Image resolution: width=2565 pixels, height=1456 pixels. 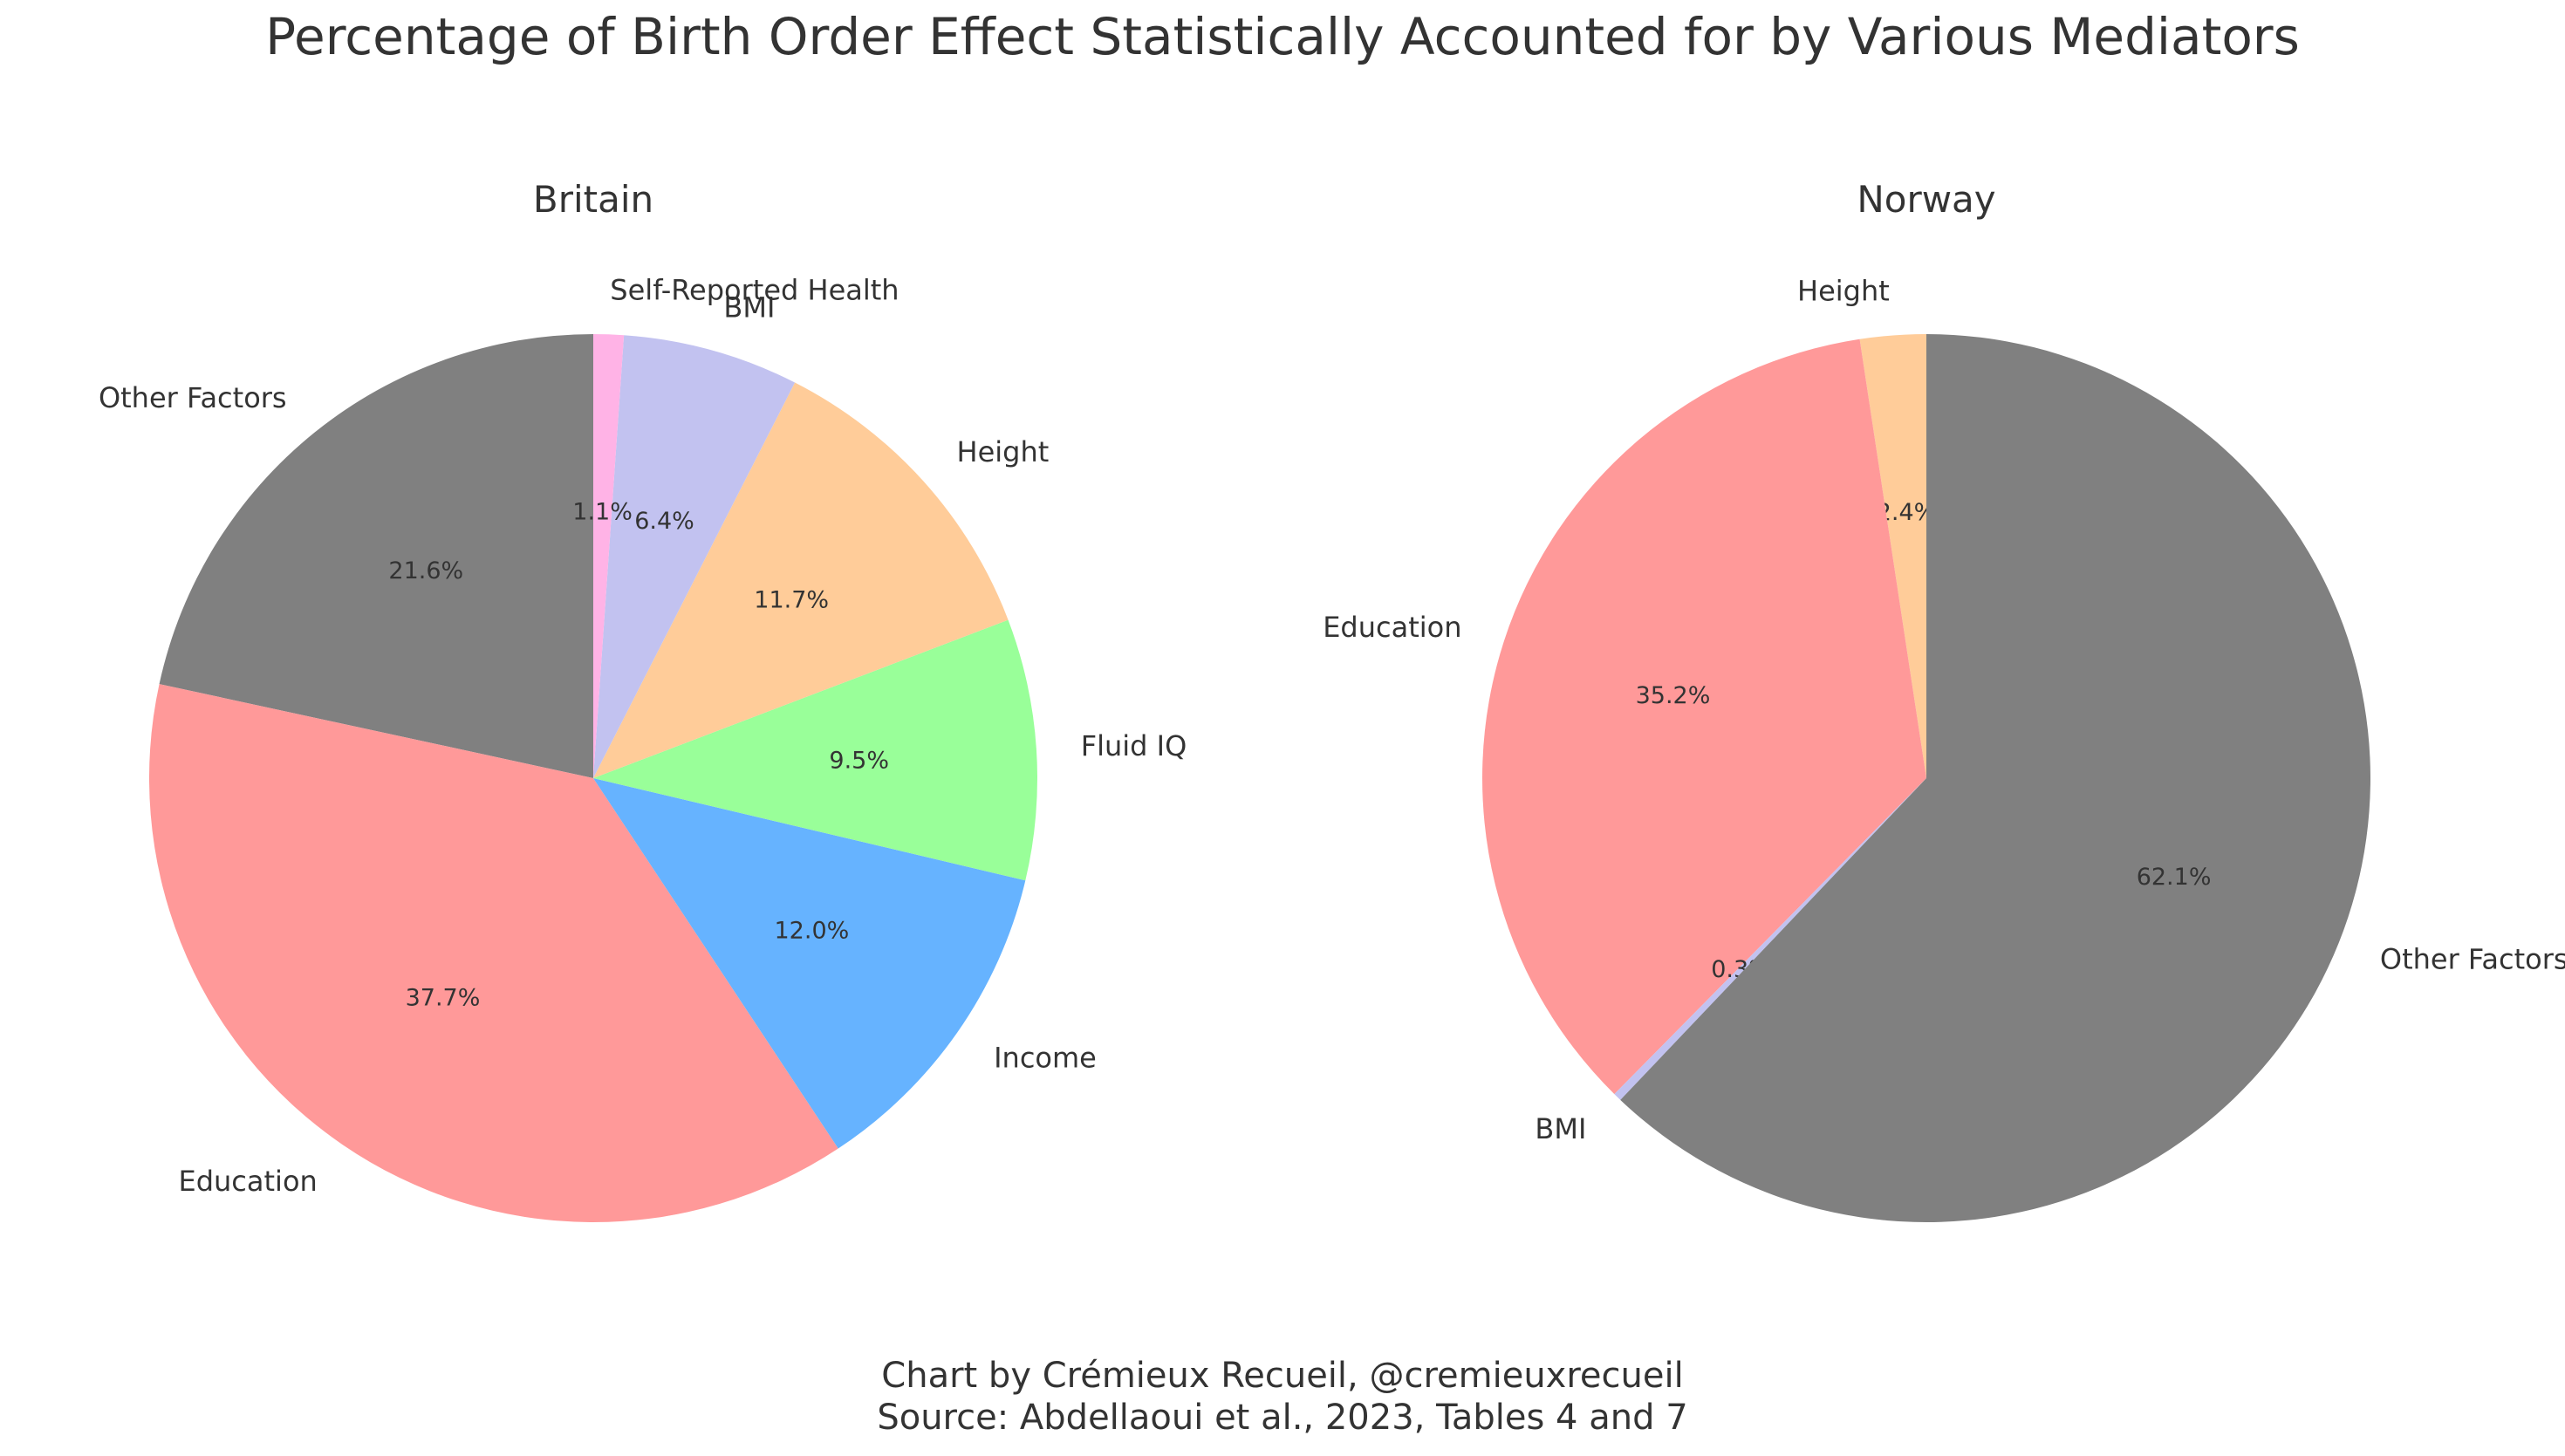 What do you see at coordinates (493, 953) in the screenshot?
I see `pie-slice-britain-education` at bounding box center [493, 953].